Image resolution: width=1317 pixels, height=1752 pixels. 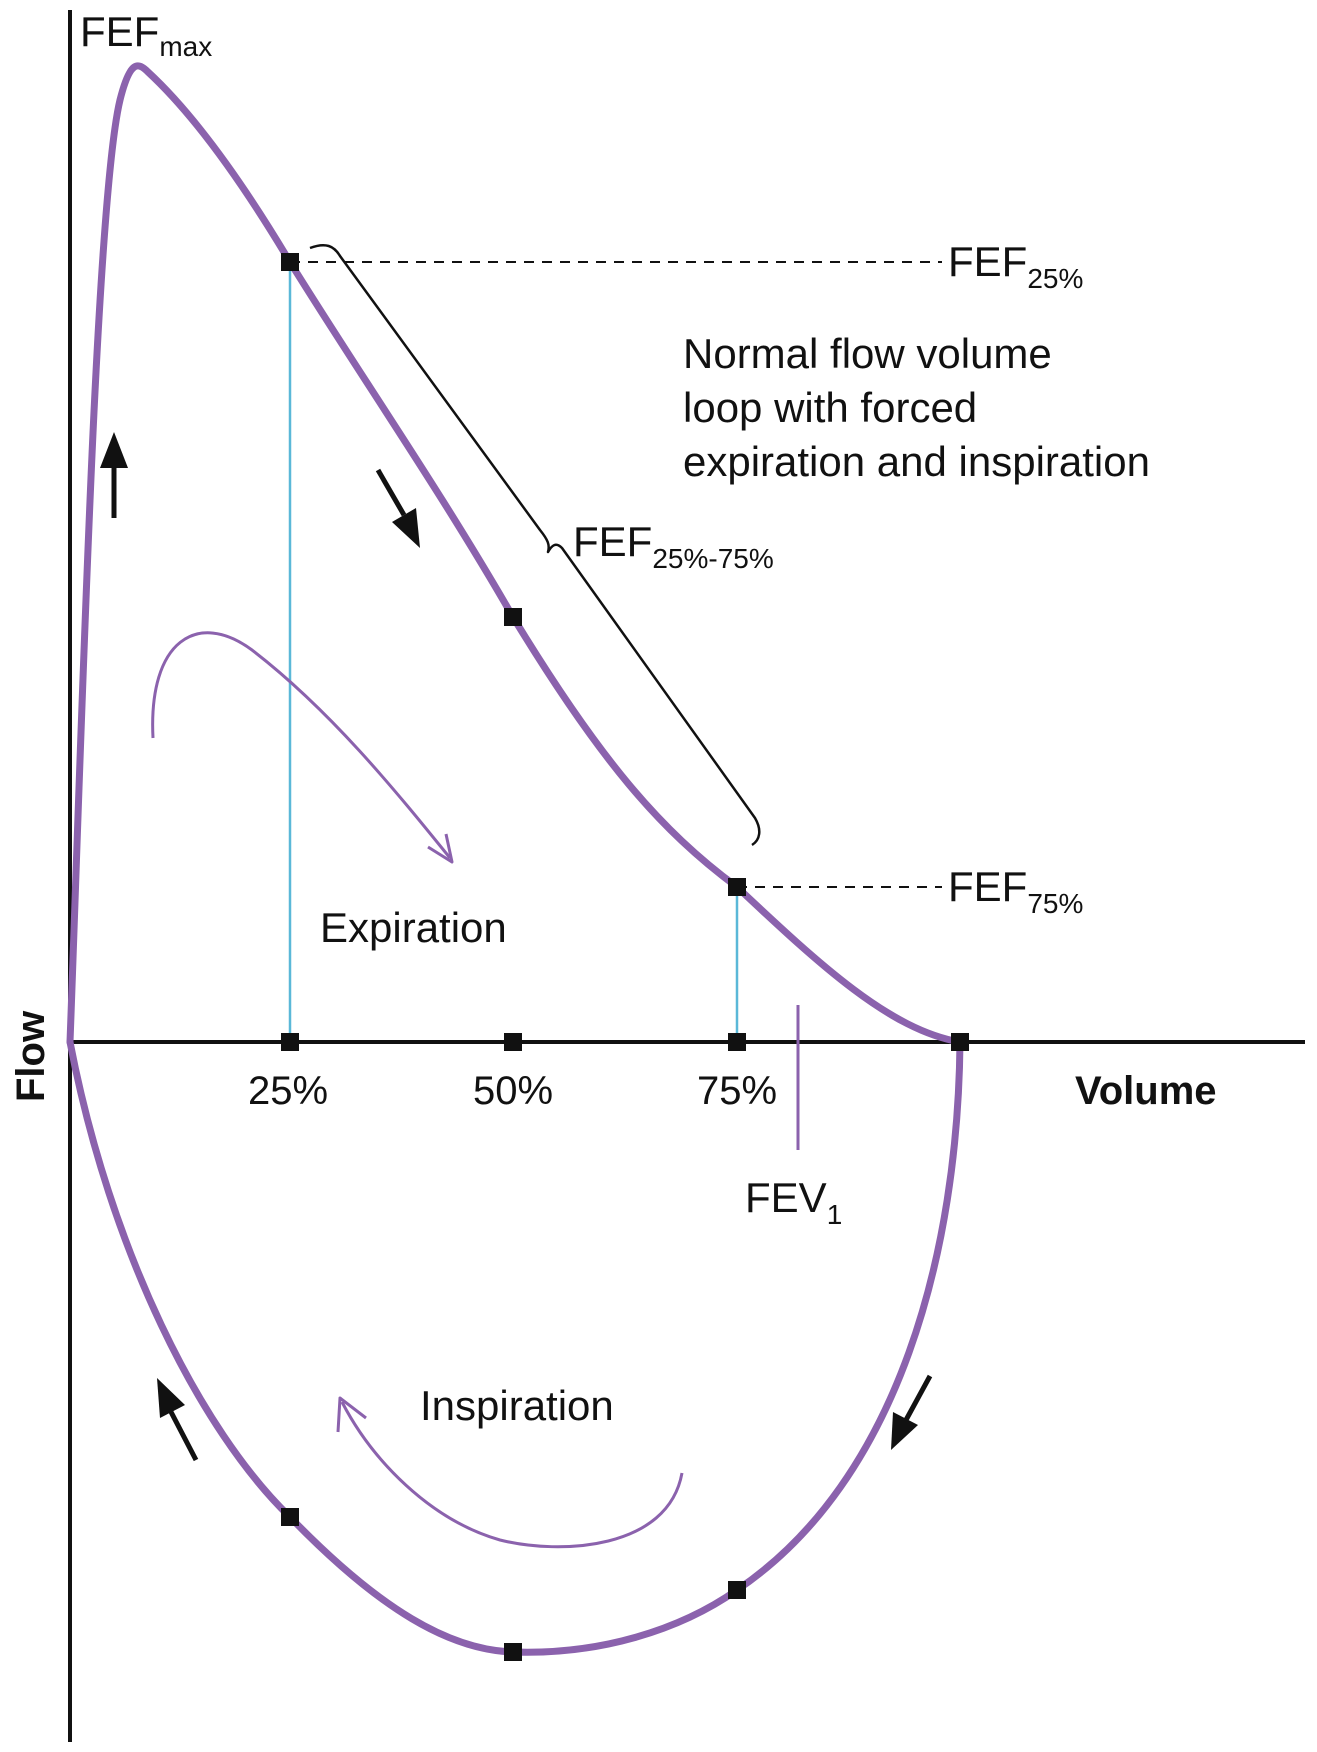 I want to click on fef-25-label: FEF25%, so click(x=1015, y=266).